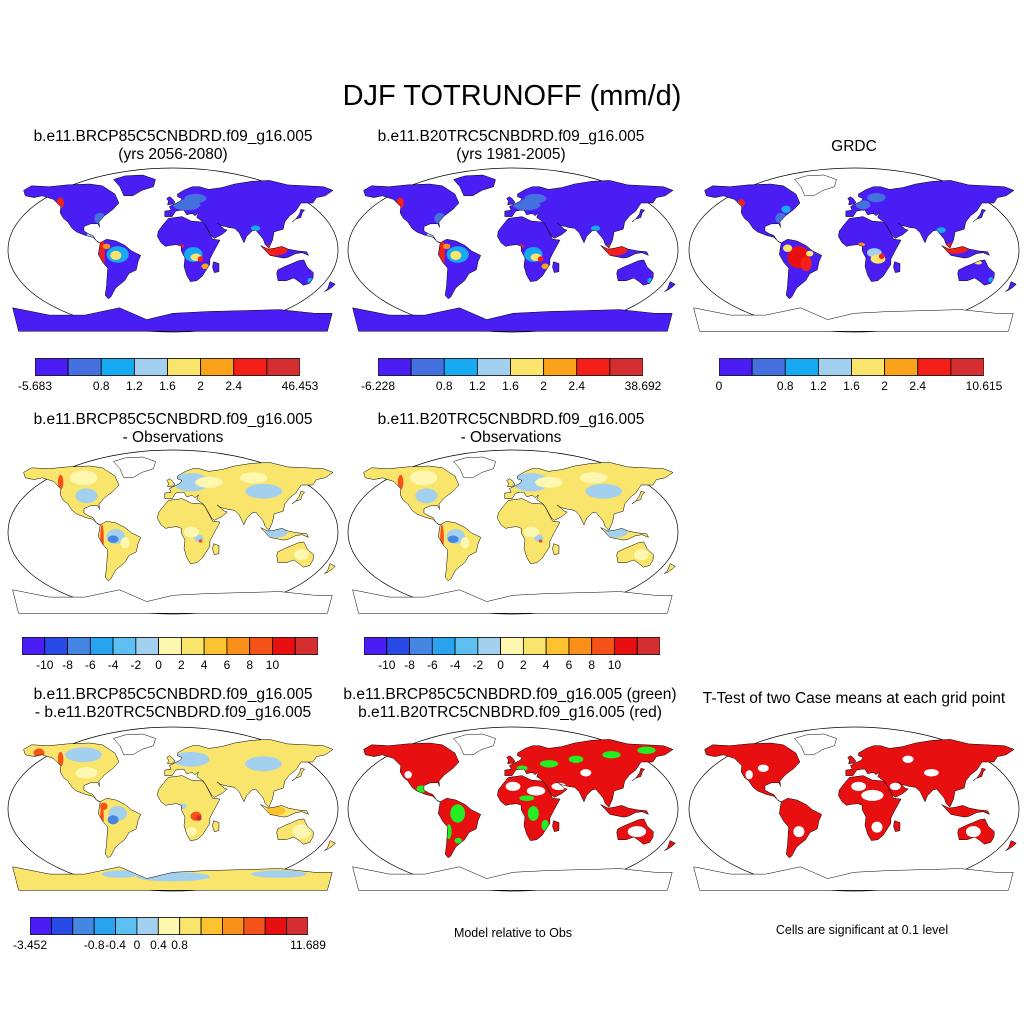  What do you see at coordinates (851, 386) in the screenshot?
I see `colorbar-tick-label: 1.6` at bounding box center [851, 386].